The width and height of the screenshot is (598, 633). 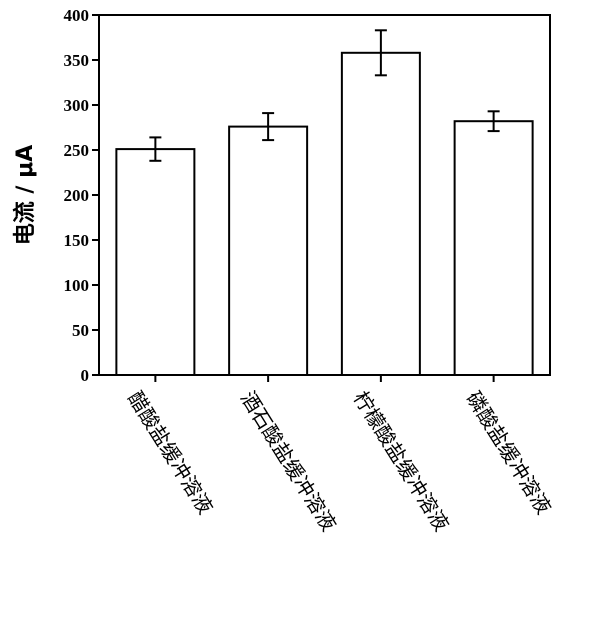 What do you see at coordinates (77, 60) in the screenshot?
I see `y-tick-label: 350` at bounding box center [77, 60].